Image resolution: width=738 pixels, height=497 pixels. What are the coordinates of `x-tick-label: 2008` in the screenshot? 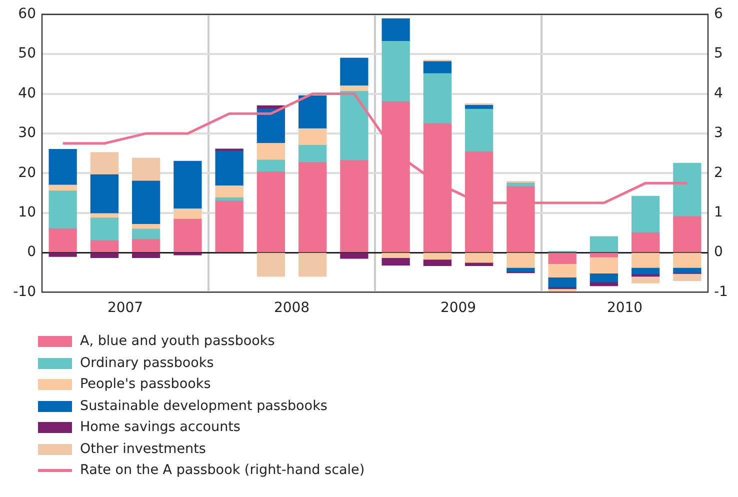 It's located at (292, 308).